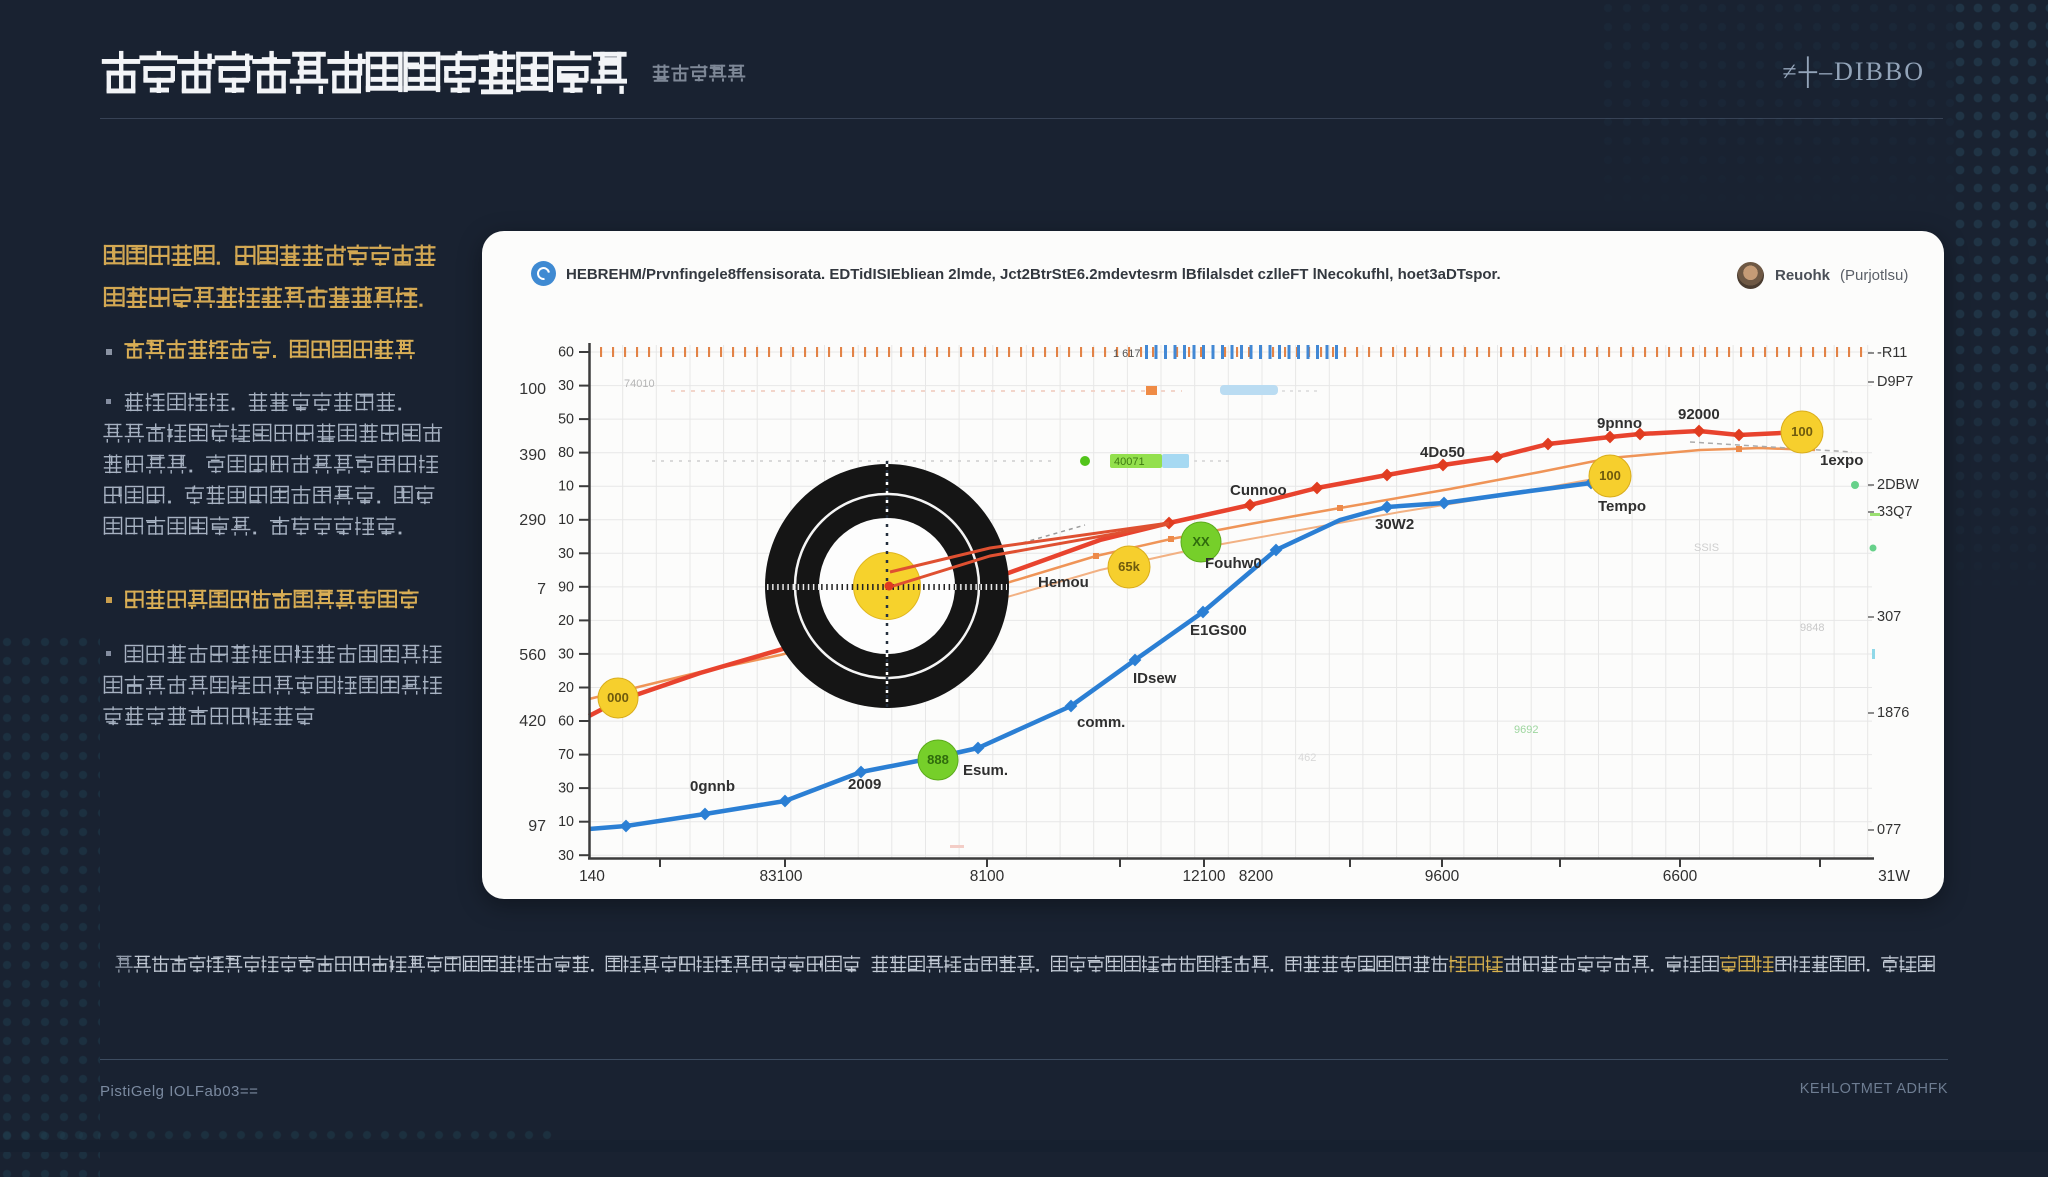  Describe the element at coordinates (1622, 506) in the screenshot. I see `svg-text: Tempo` at that location.